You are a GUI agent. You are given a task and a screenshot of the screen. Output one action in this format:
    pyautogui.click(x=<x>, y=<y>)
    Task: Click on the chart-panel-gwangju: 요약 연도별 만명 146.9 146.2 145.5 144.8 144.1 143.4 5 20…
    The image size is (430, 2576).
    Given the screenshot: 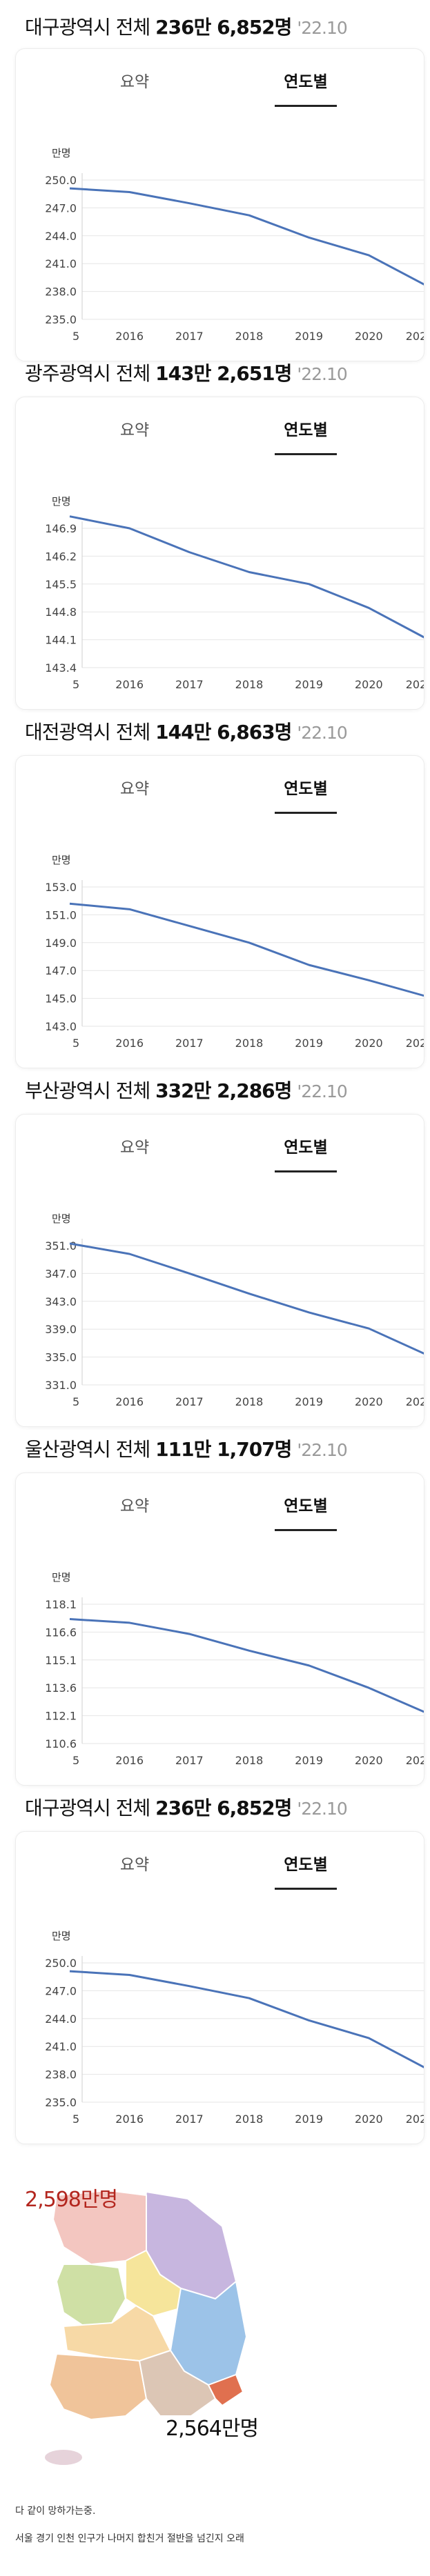 What is the action you would take?
    pyautogui.click(x=219, y=553)
    